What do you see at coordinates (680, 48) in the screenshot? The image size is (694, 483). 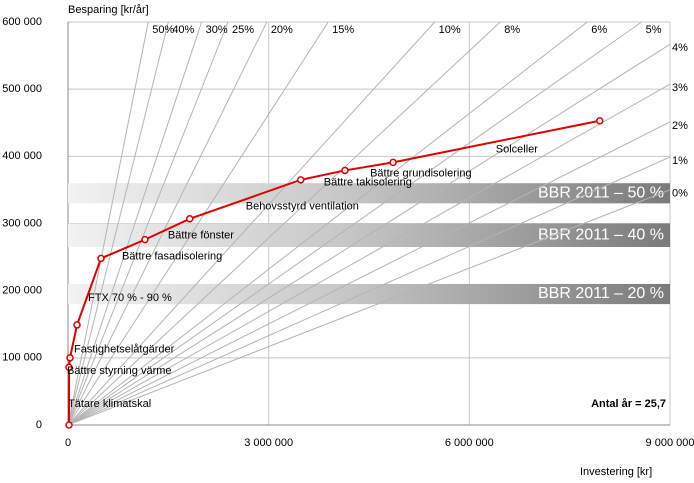 I see `rate-label: 4%` at bounding box center [680, 48].